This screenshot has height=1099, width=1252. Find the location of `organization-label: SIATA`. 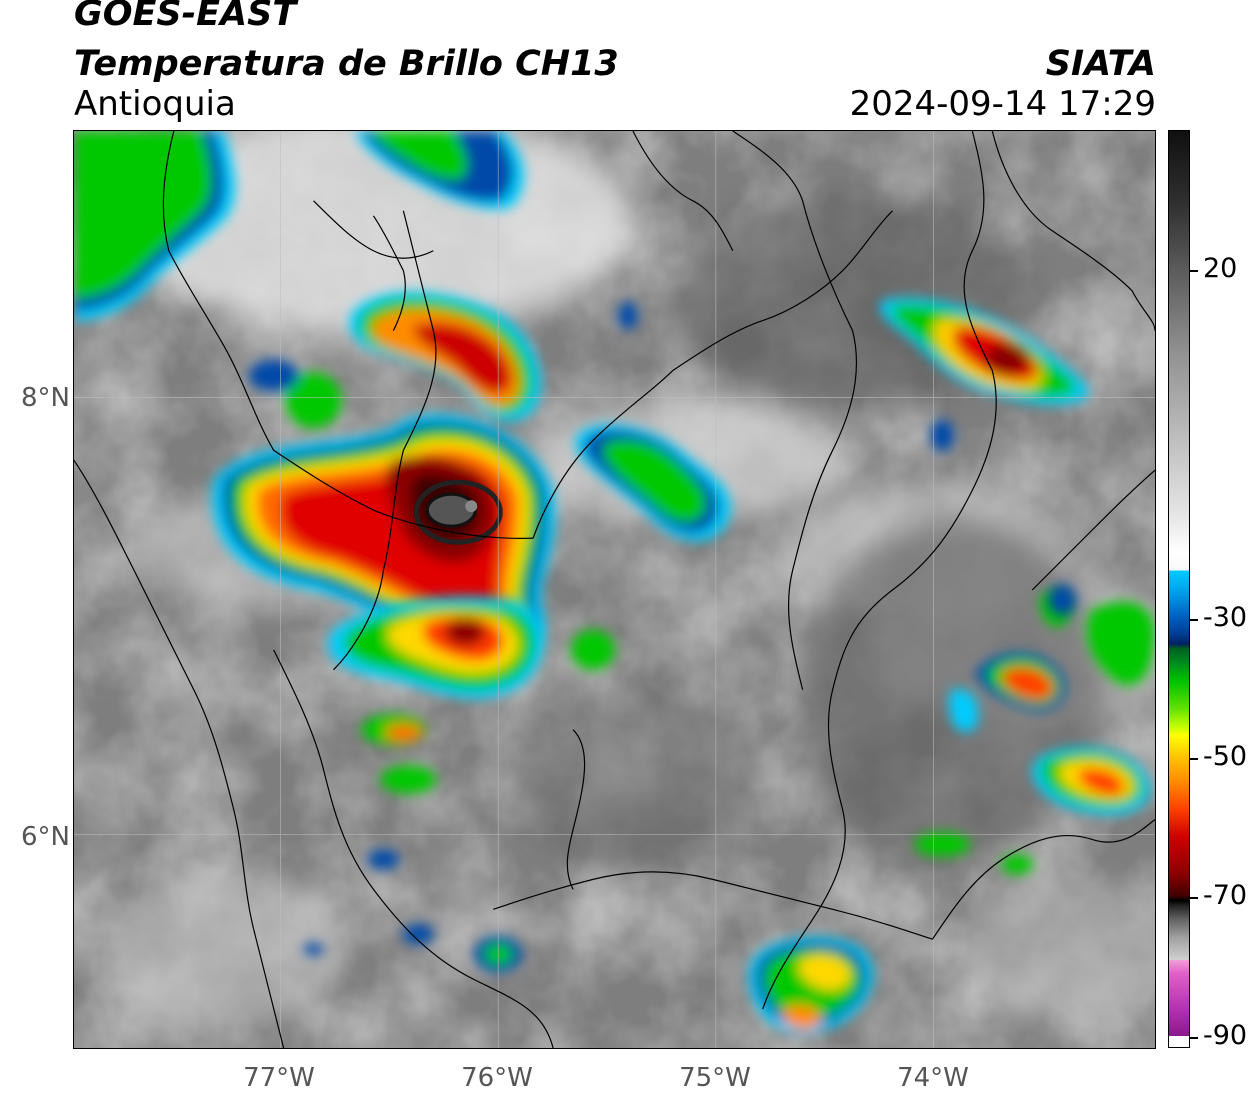

organization-label: SIATA is located at coordinates (1100, 64).